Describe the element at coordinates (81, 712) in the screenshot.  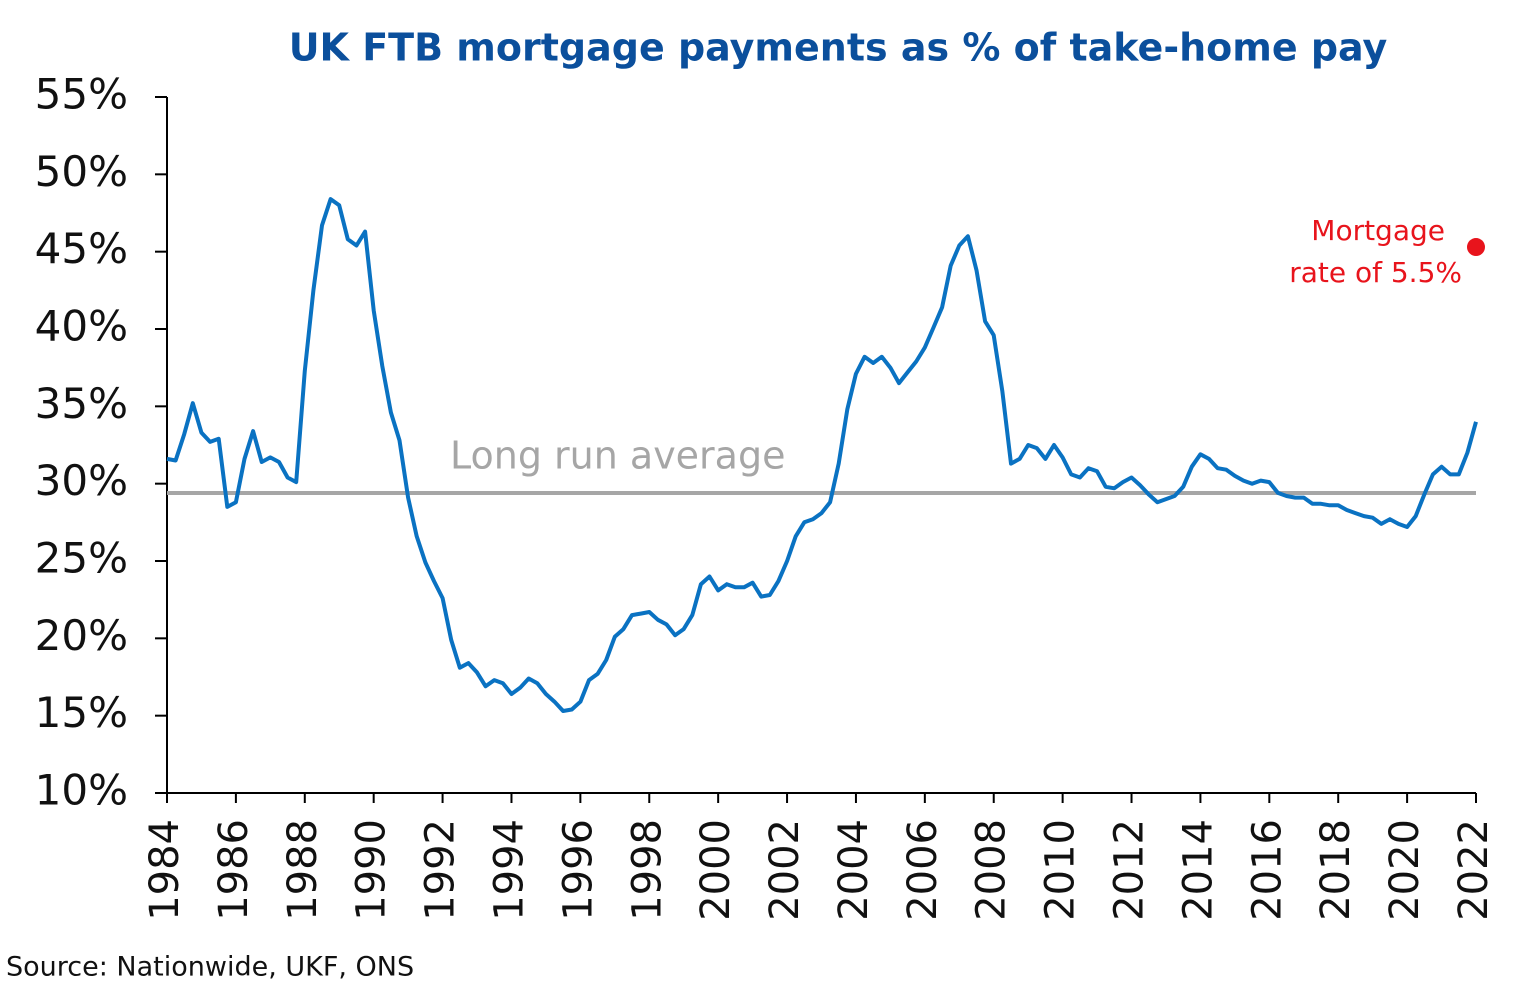
I see `y-tick-label: 15%` at that location.